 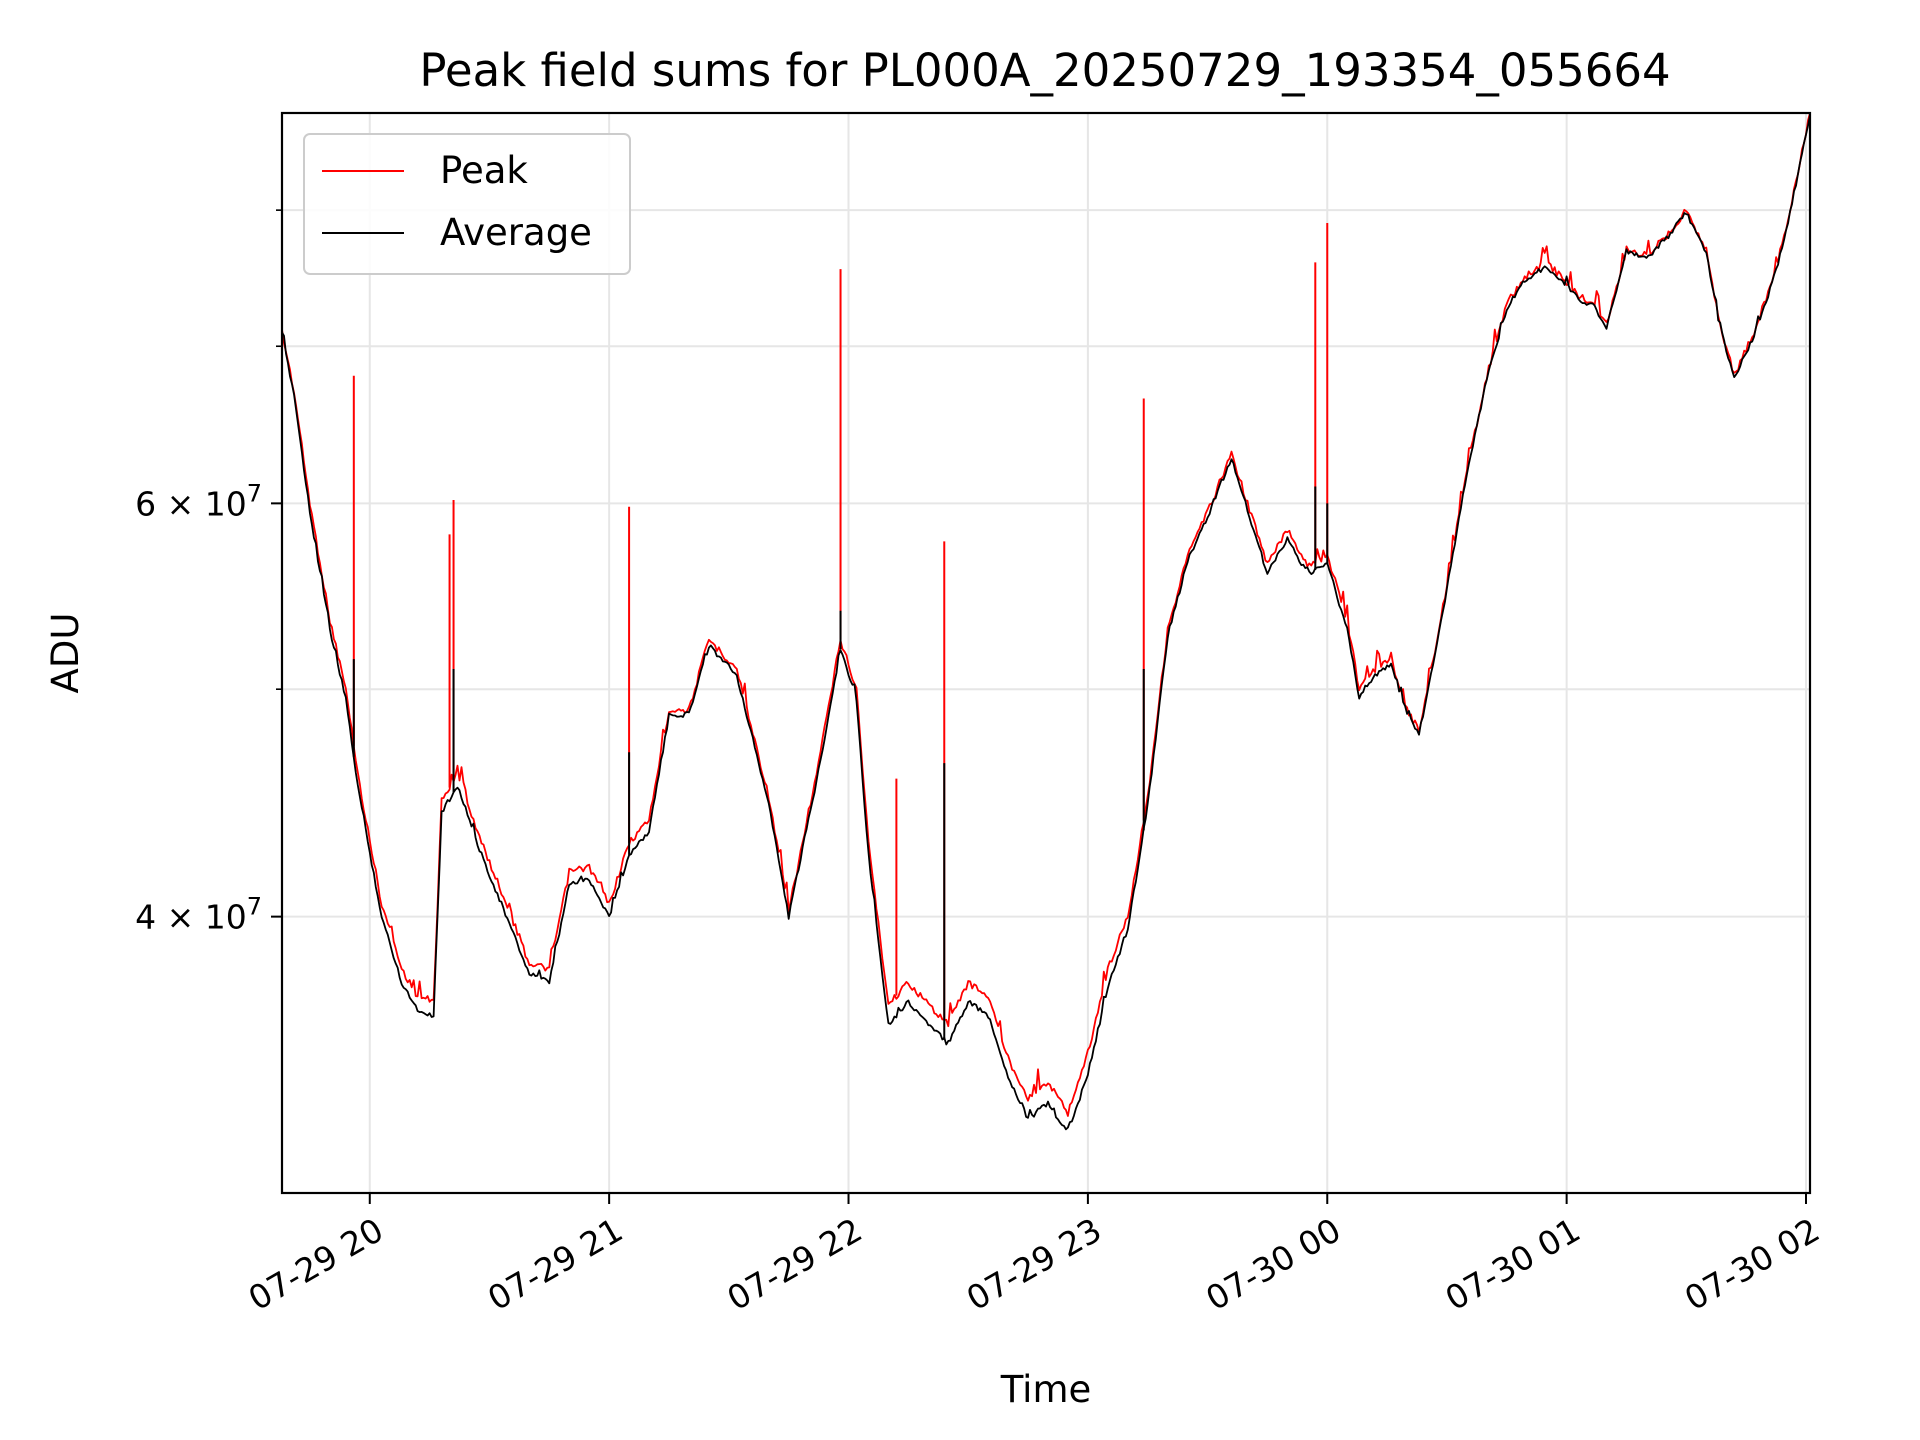 I want to click on y-axis-ticks: 4 × 107 6 × 107, so click(x=208, y=573).